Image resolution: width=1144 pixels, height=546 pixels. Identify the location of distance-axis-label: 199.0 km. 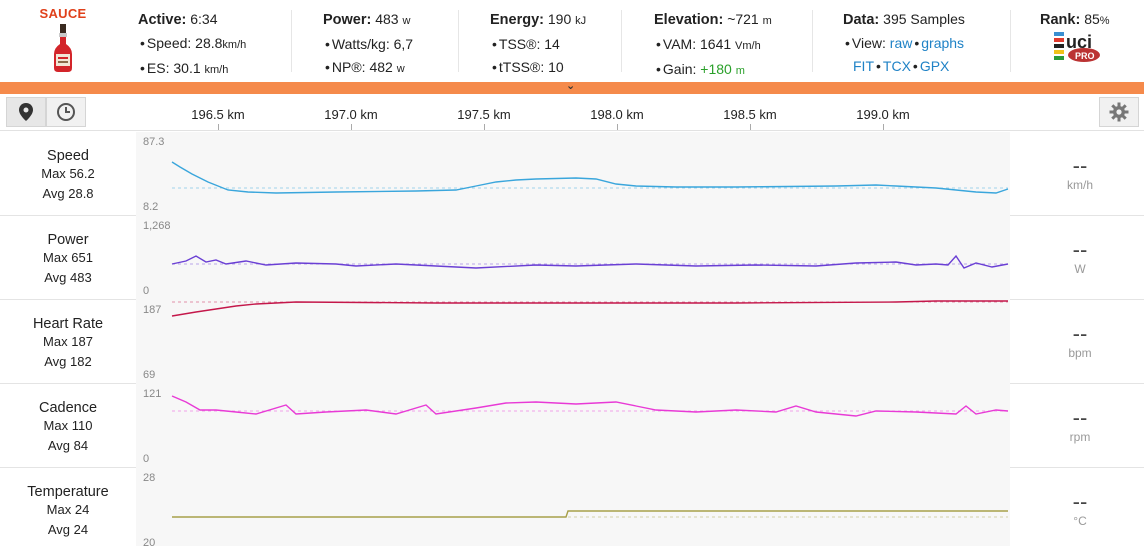
(883, 114).